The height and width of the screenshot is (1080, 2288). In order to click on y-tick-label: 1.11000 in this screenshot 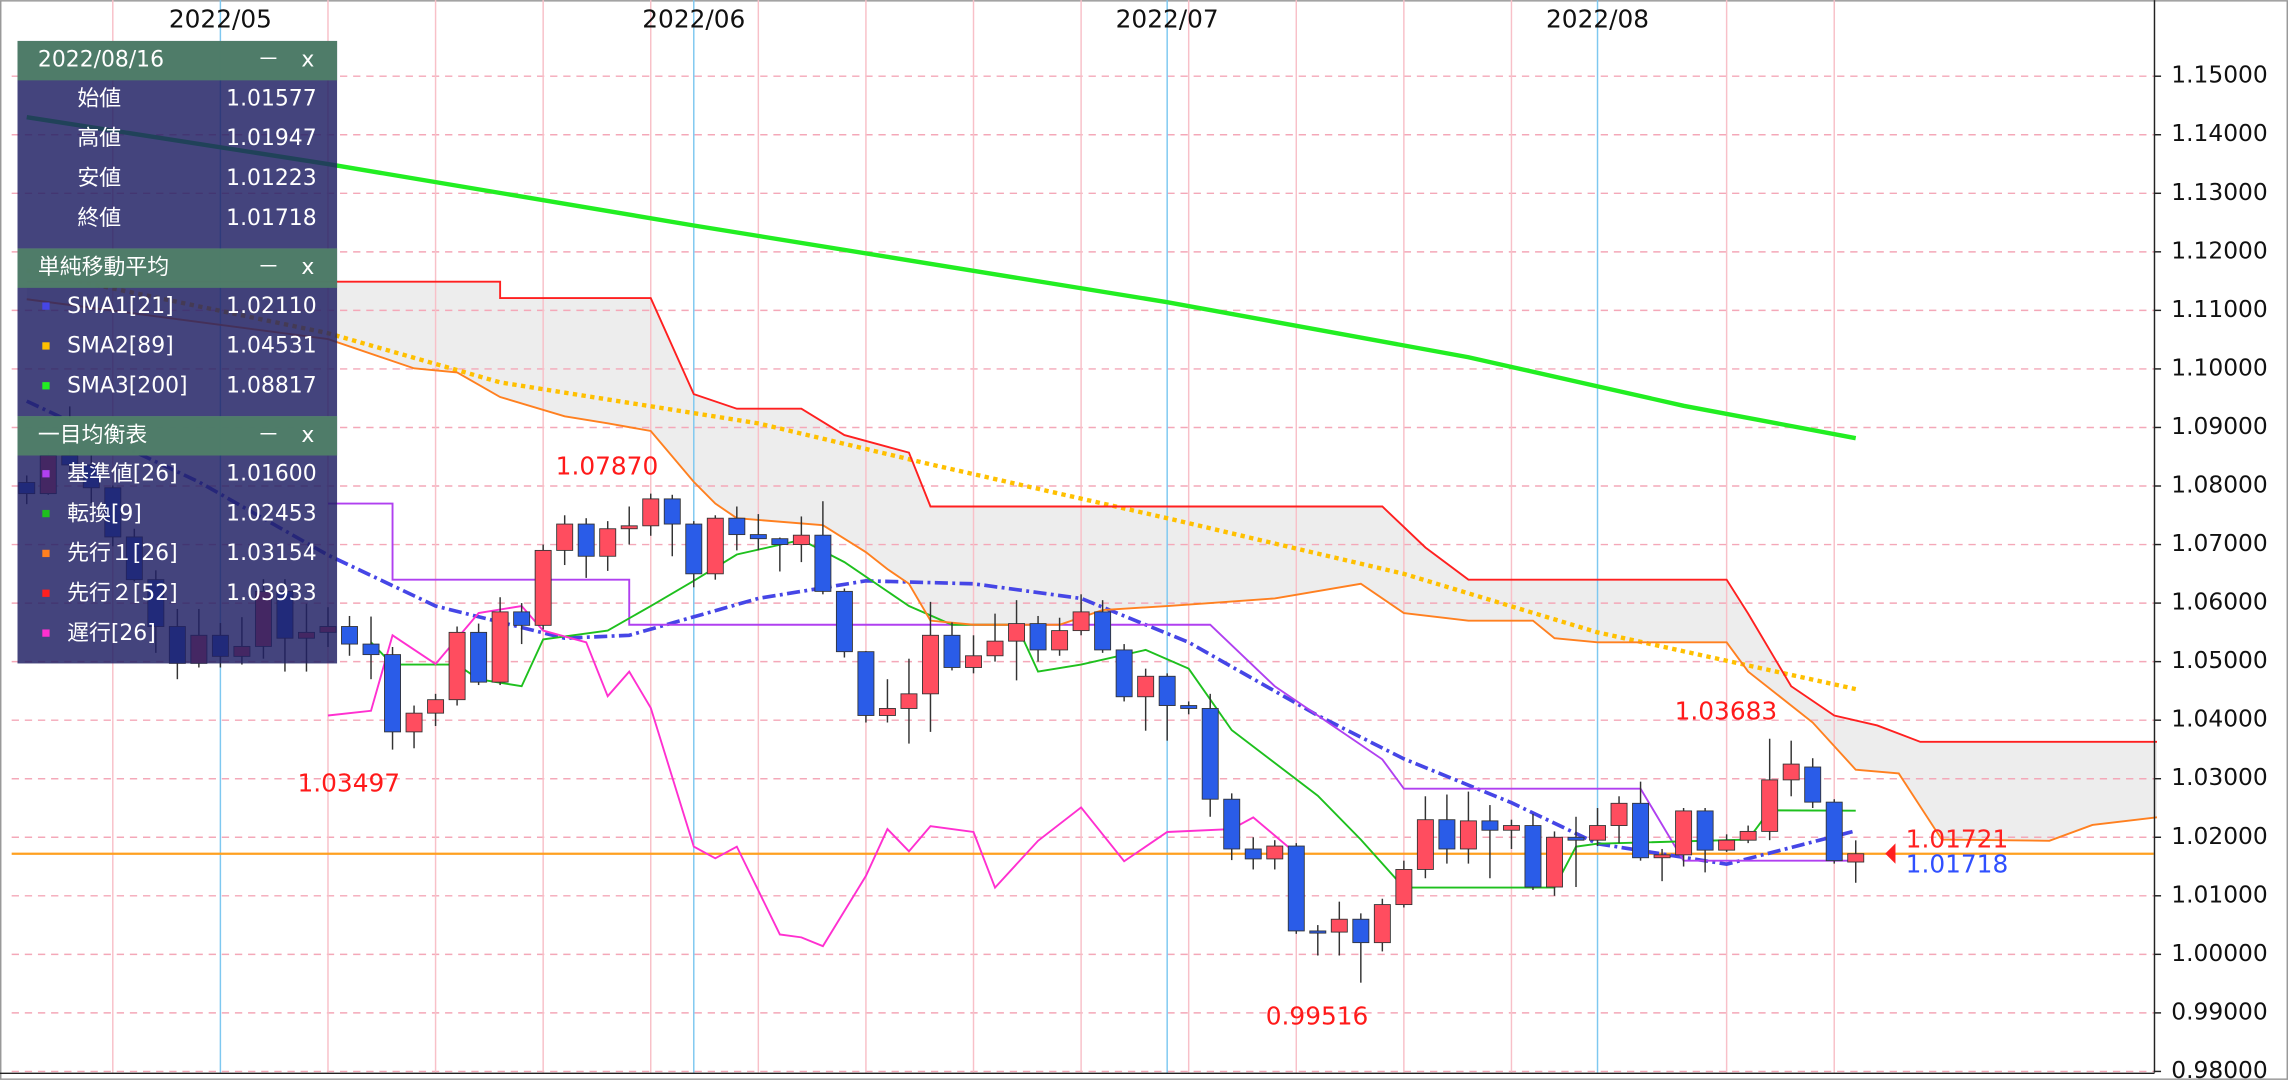, I will do `click(2219, 309)`.